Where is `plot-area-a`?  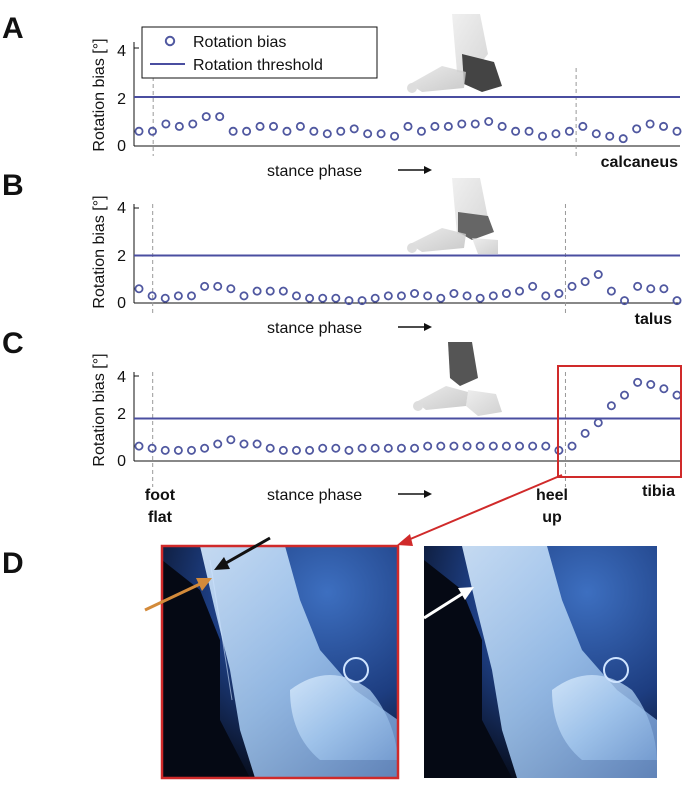
plot-area-a is located at coordinates (407, 99).